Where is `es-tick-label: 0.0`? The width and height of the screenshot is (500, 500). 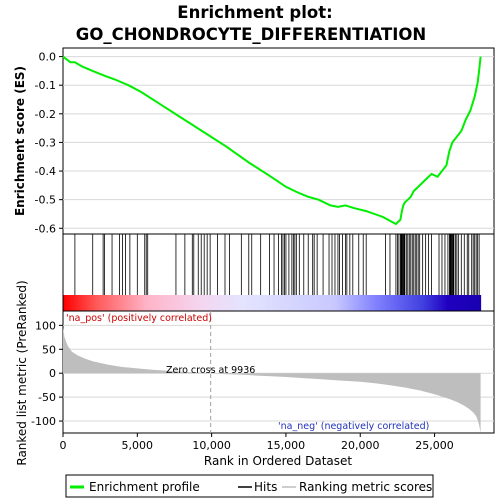 es-tick-label: 0.0 is located at coordinates (48, 57).